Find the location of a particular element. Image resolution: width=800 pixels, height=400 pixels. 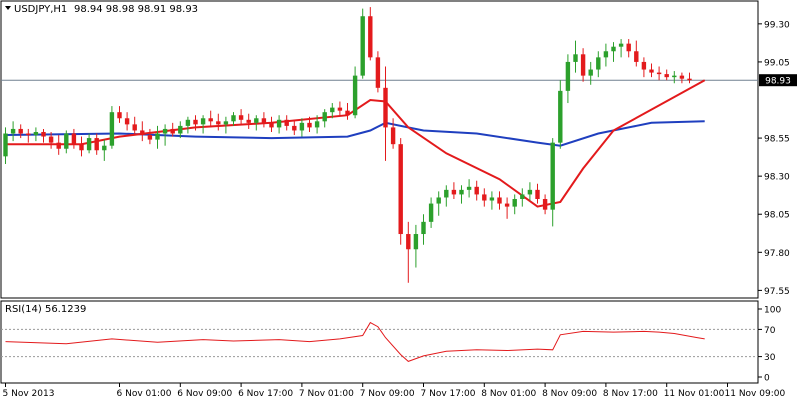

price-tick-label: 99.05 is located at coordinates (777, 63).